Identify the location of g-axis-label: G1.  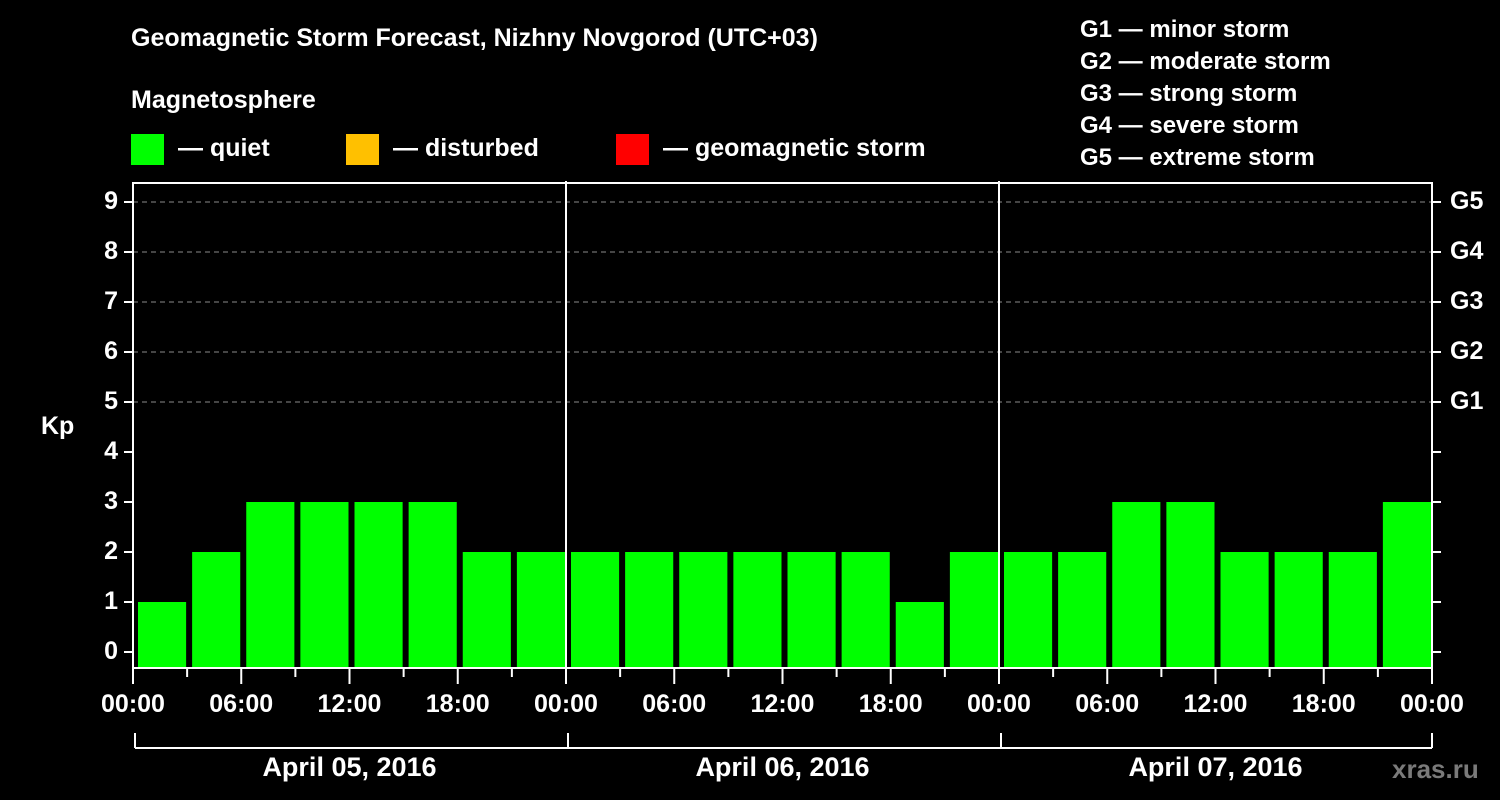
(1467, 401).